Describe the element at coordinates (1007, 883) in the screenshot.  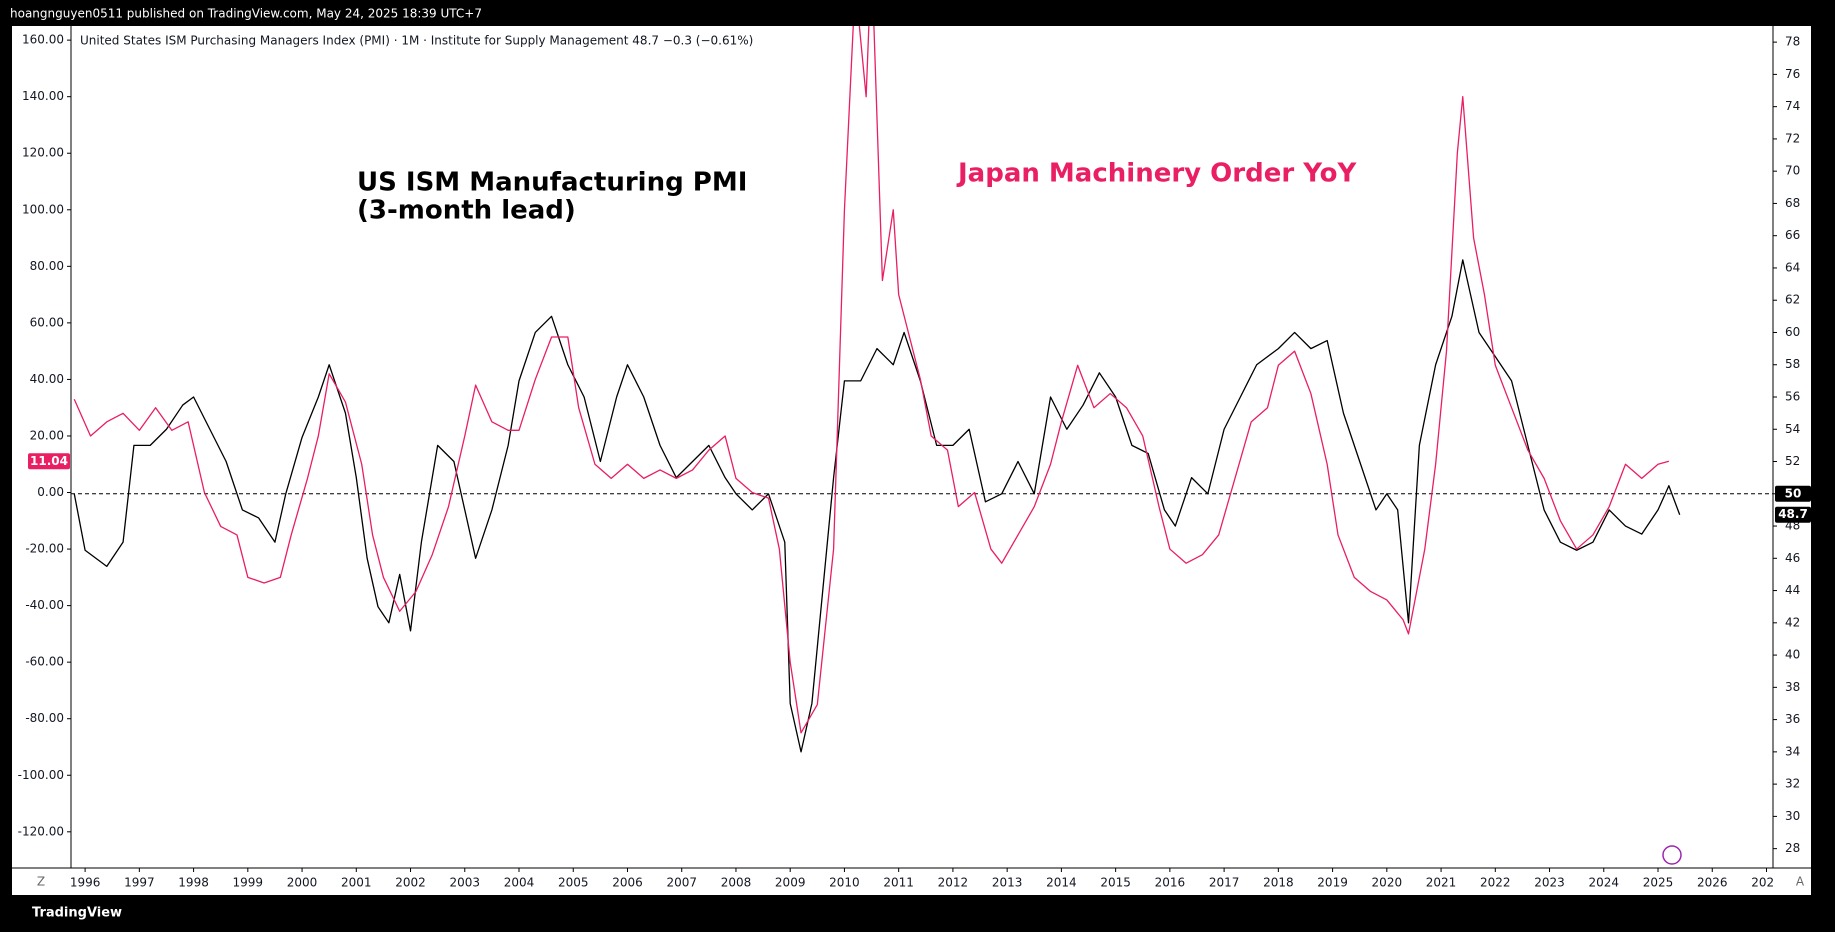
I see `x-tick-label: 2013` at that location.